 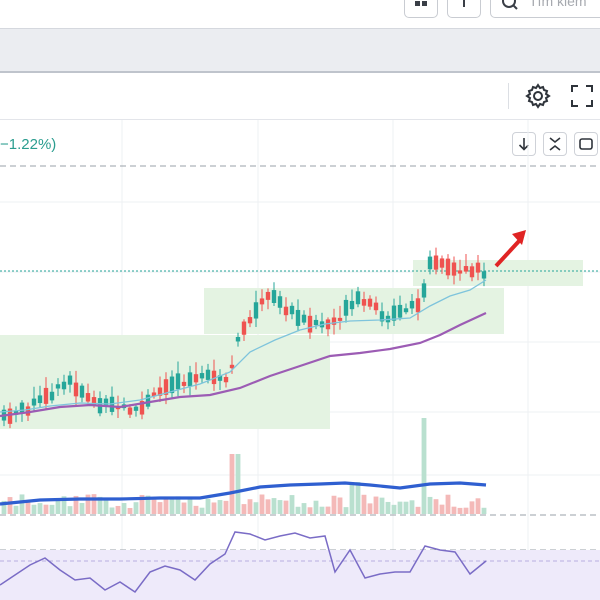 What do you see at coordinates (519, 237) in the screenshot?
I see `trend-arrow-head` at bounding box center [519, 237].